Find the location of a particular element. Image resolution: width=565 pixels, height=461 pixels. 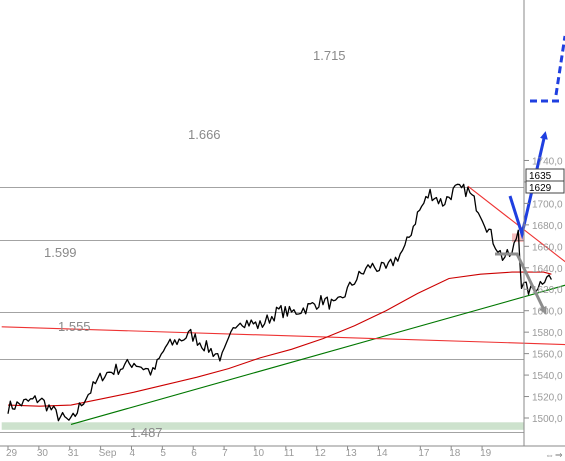

x-tick-label-15: 19 is located at coordinates (486, 453).